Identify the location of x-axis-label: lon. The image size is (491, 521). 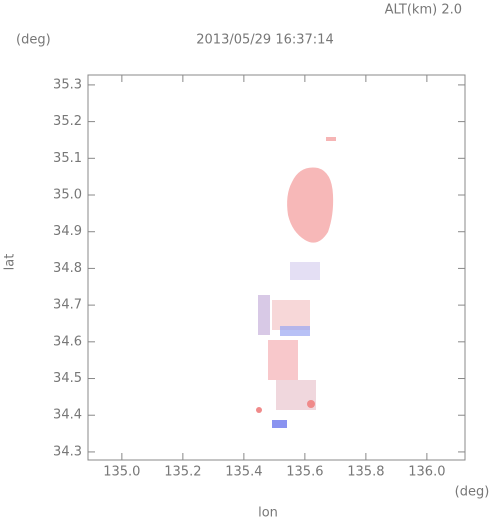
(268, 513).